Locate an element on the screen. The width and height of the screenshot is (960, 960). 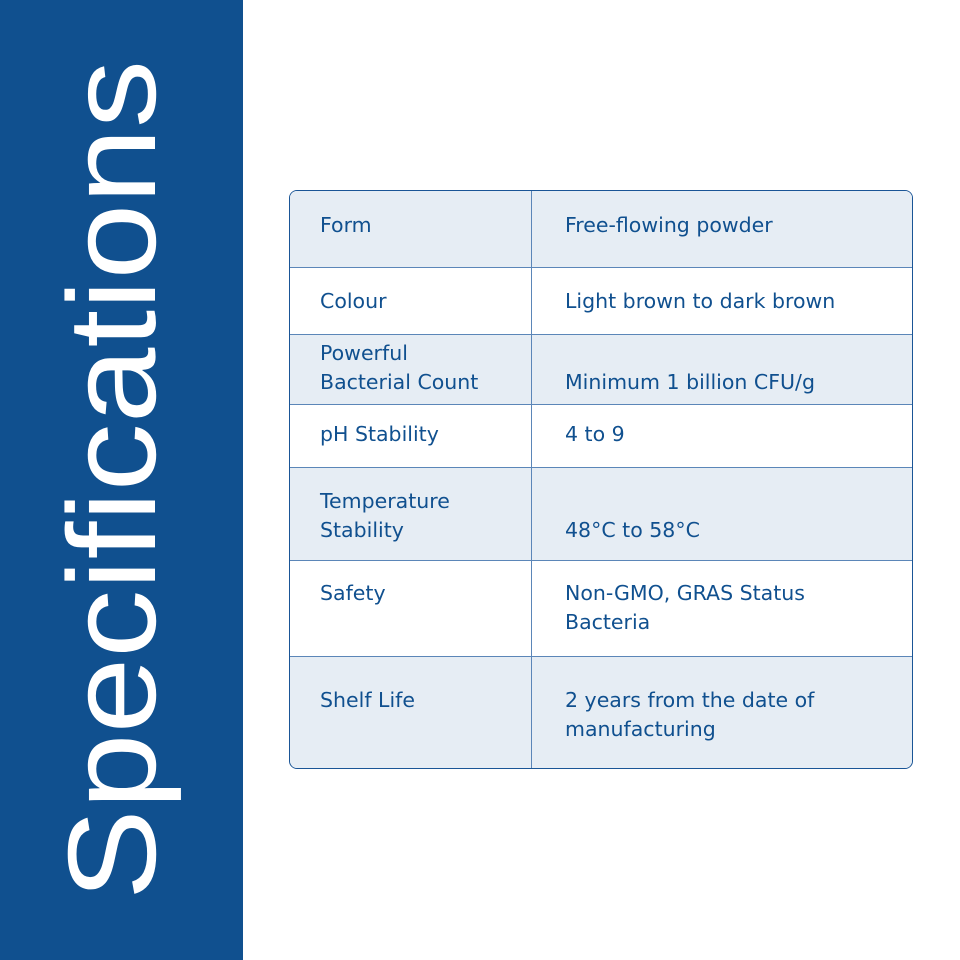
row-value: 48°C to 58°C is located at coordinates (632, 530).